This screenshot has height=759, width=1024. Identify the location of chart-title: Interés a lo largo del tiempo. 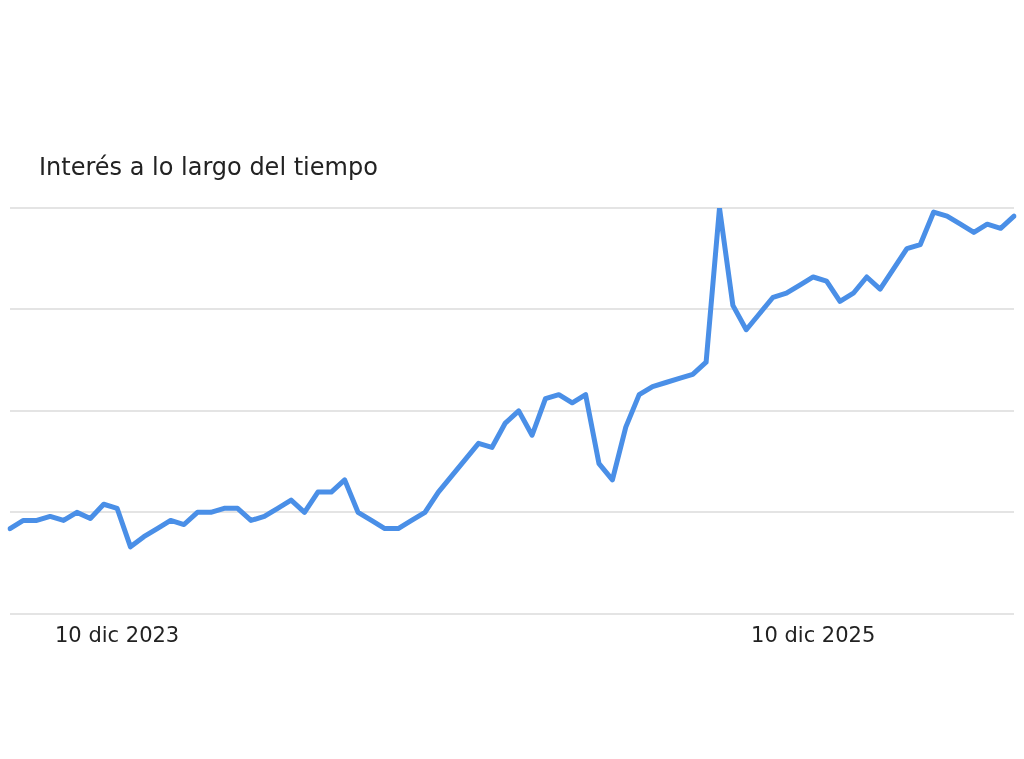
(208, 167).